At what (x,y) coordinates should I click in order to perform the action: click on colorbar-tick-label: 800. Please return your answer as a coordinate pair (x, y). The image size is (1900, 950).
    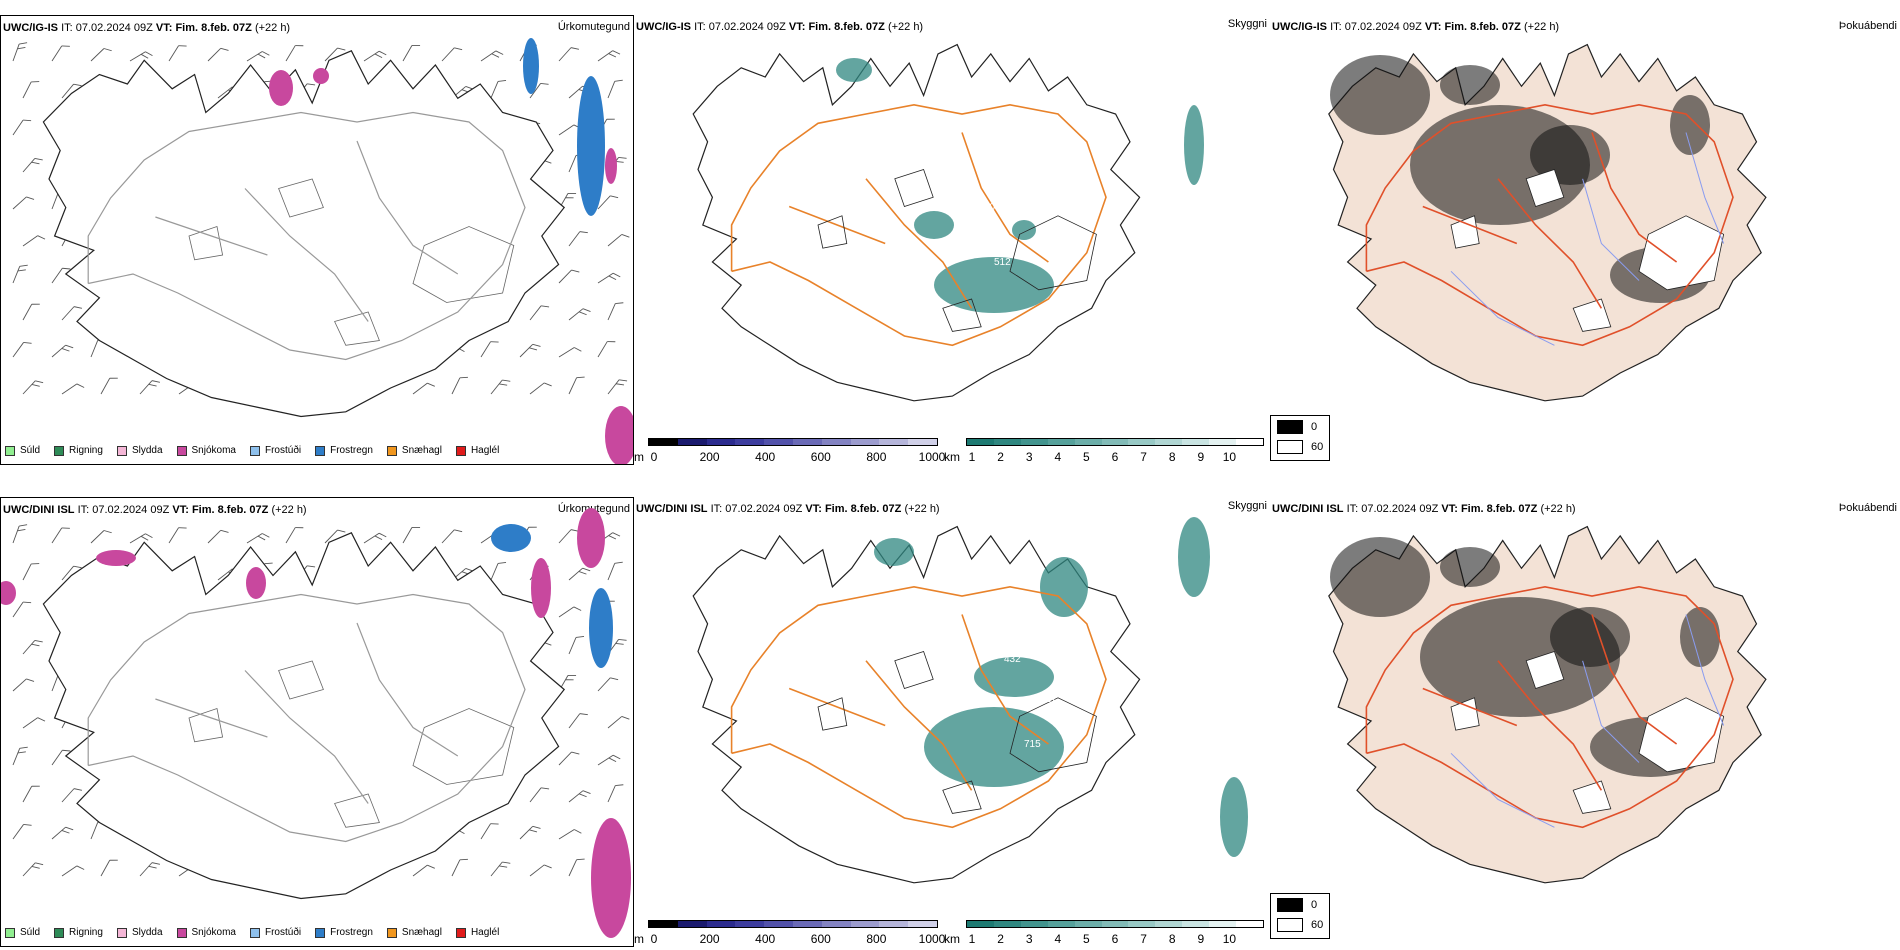
    Looking at the image, I should click on (876, 939).